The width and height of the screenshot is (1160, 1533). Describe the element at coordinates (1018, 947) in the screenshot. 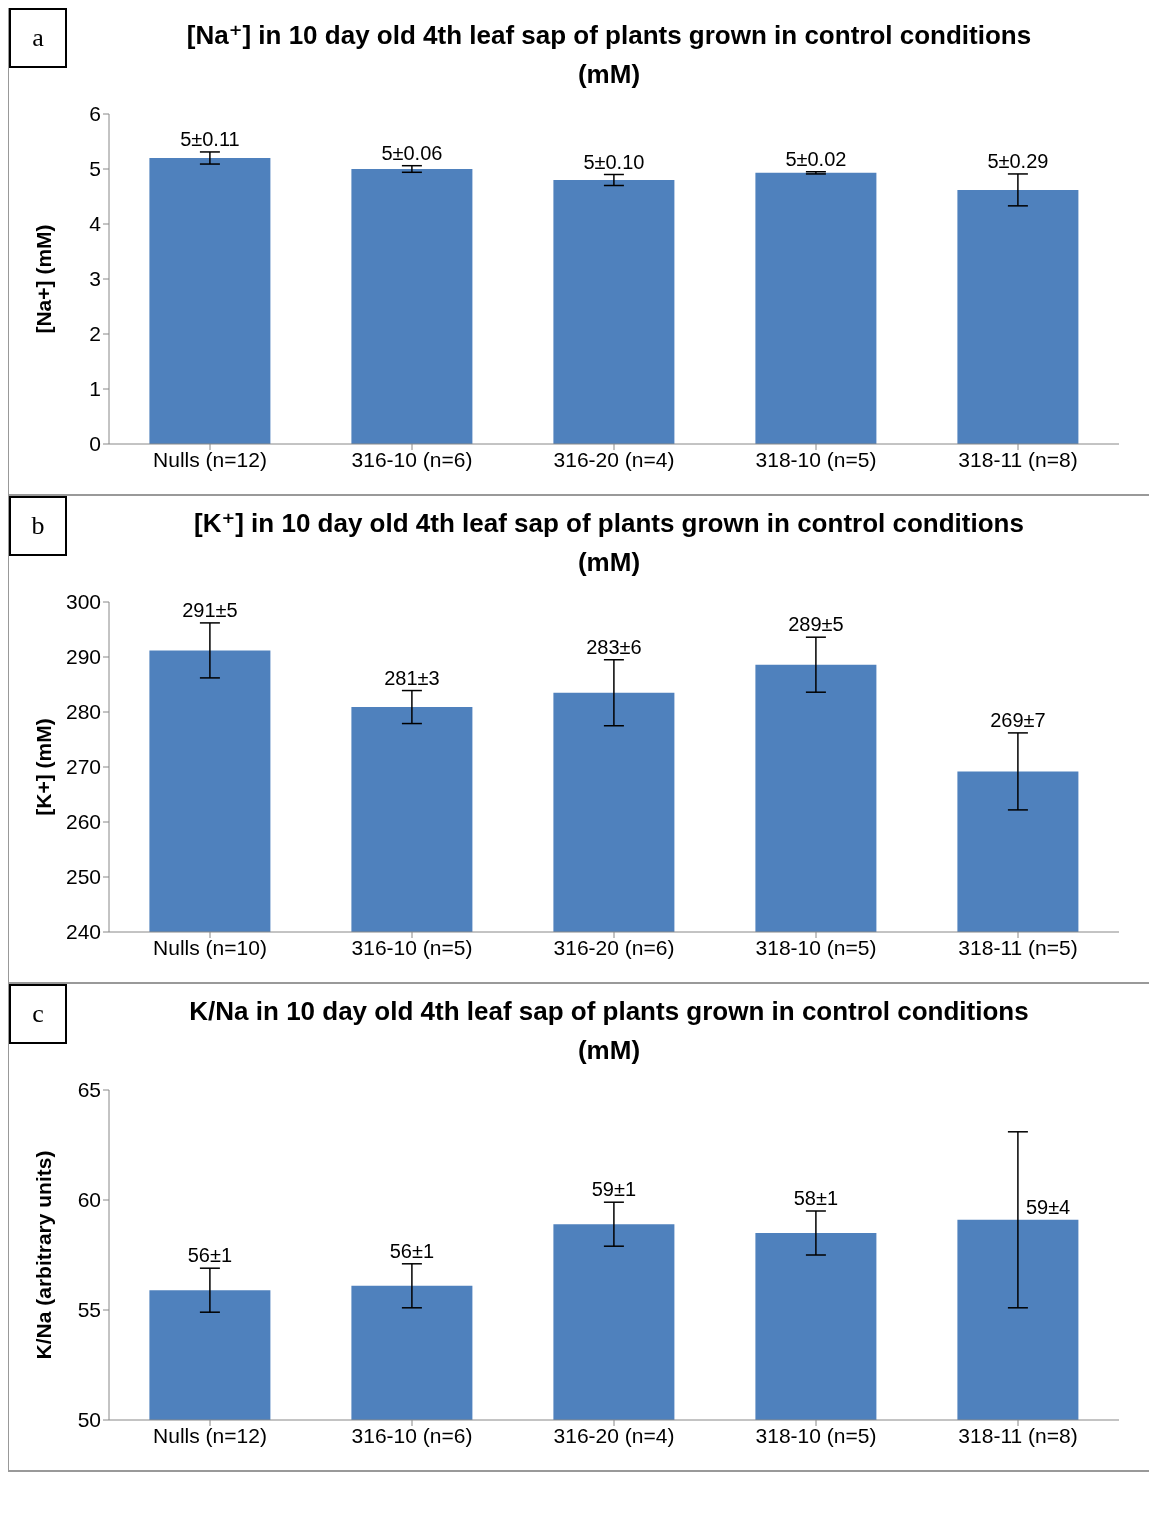

I see `x-tick-label: 318-11 (n=5)` at that location.